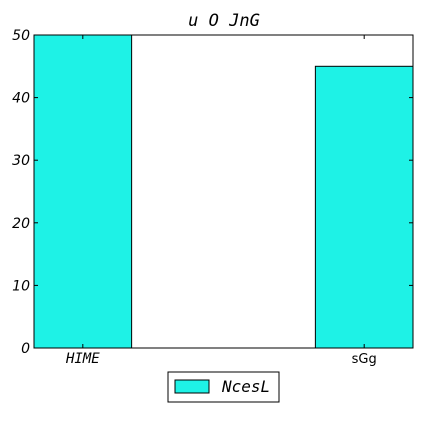  I want to click on chart-title: u O JnG, so click(224, 21).